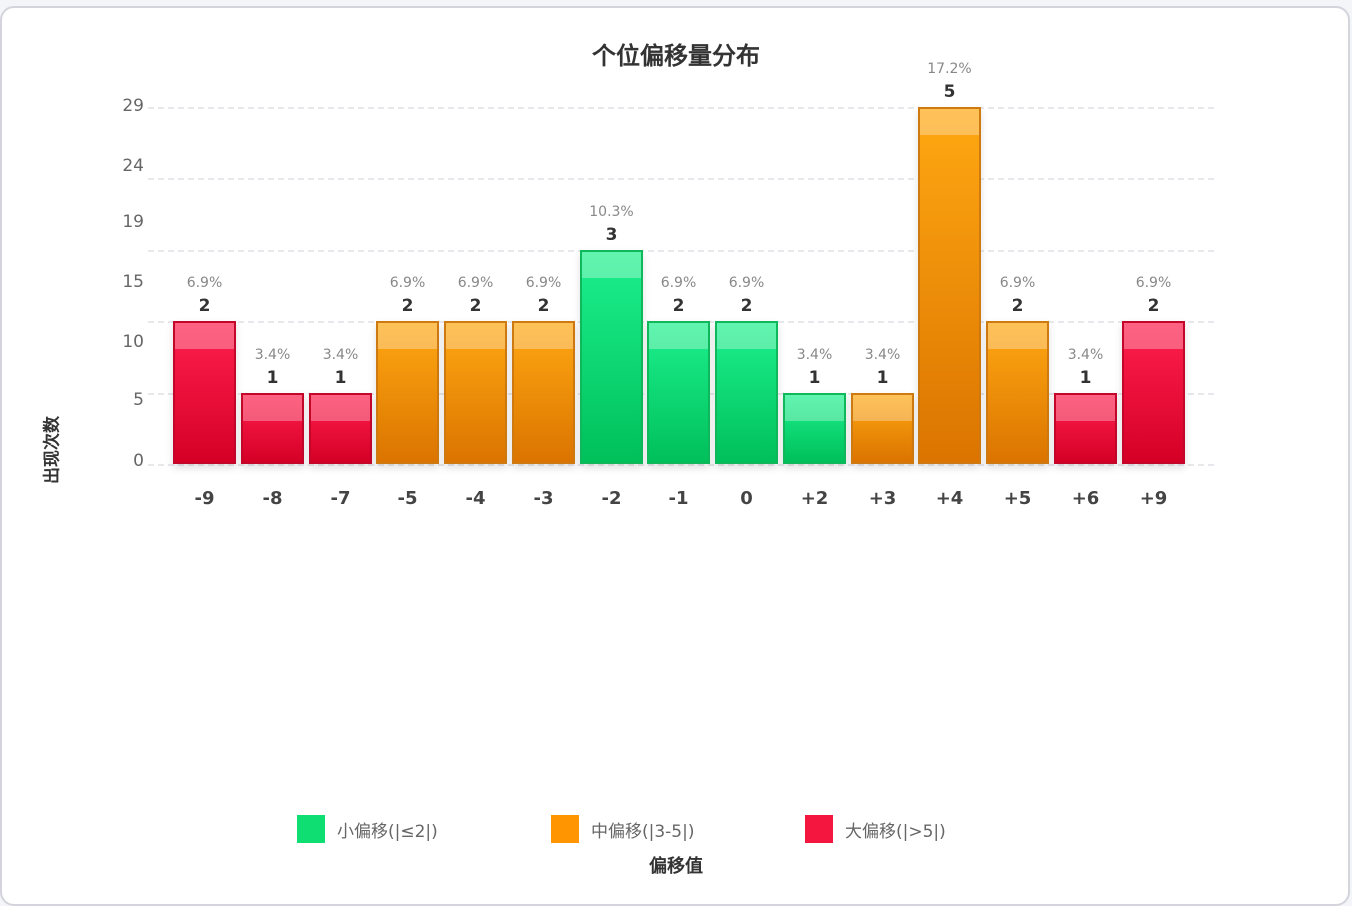 This screenshot has width=1352, height=906. Describe the element at coordinates (949, 69) in the screenshot. I see `bar-percent-label: 17.2%` at that location.